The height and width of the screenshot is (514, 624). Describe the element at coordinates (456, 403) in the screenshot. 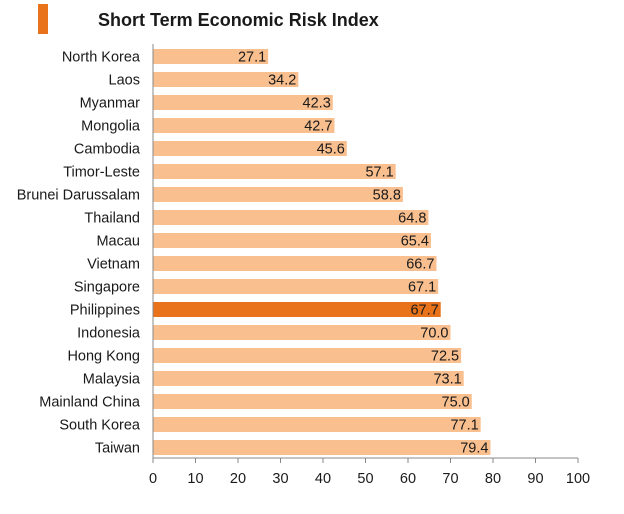

I see `data-label: 75.0` at that location.